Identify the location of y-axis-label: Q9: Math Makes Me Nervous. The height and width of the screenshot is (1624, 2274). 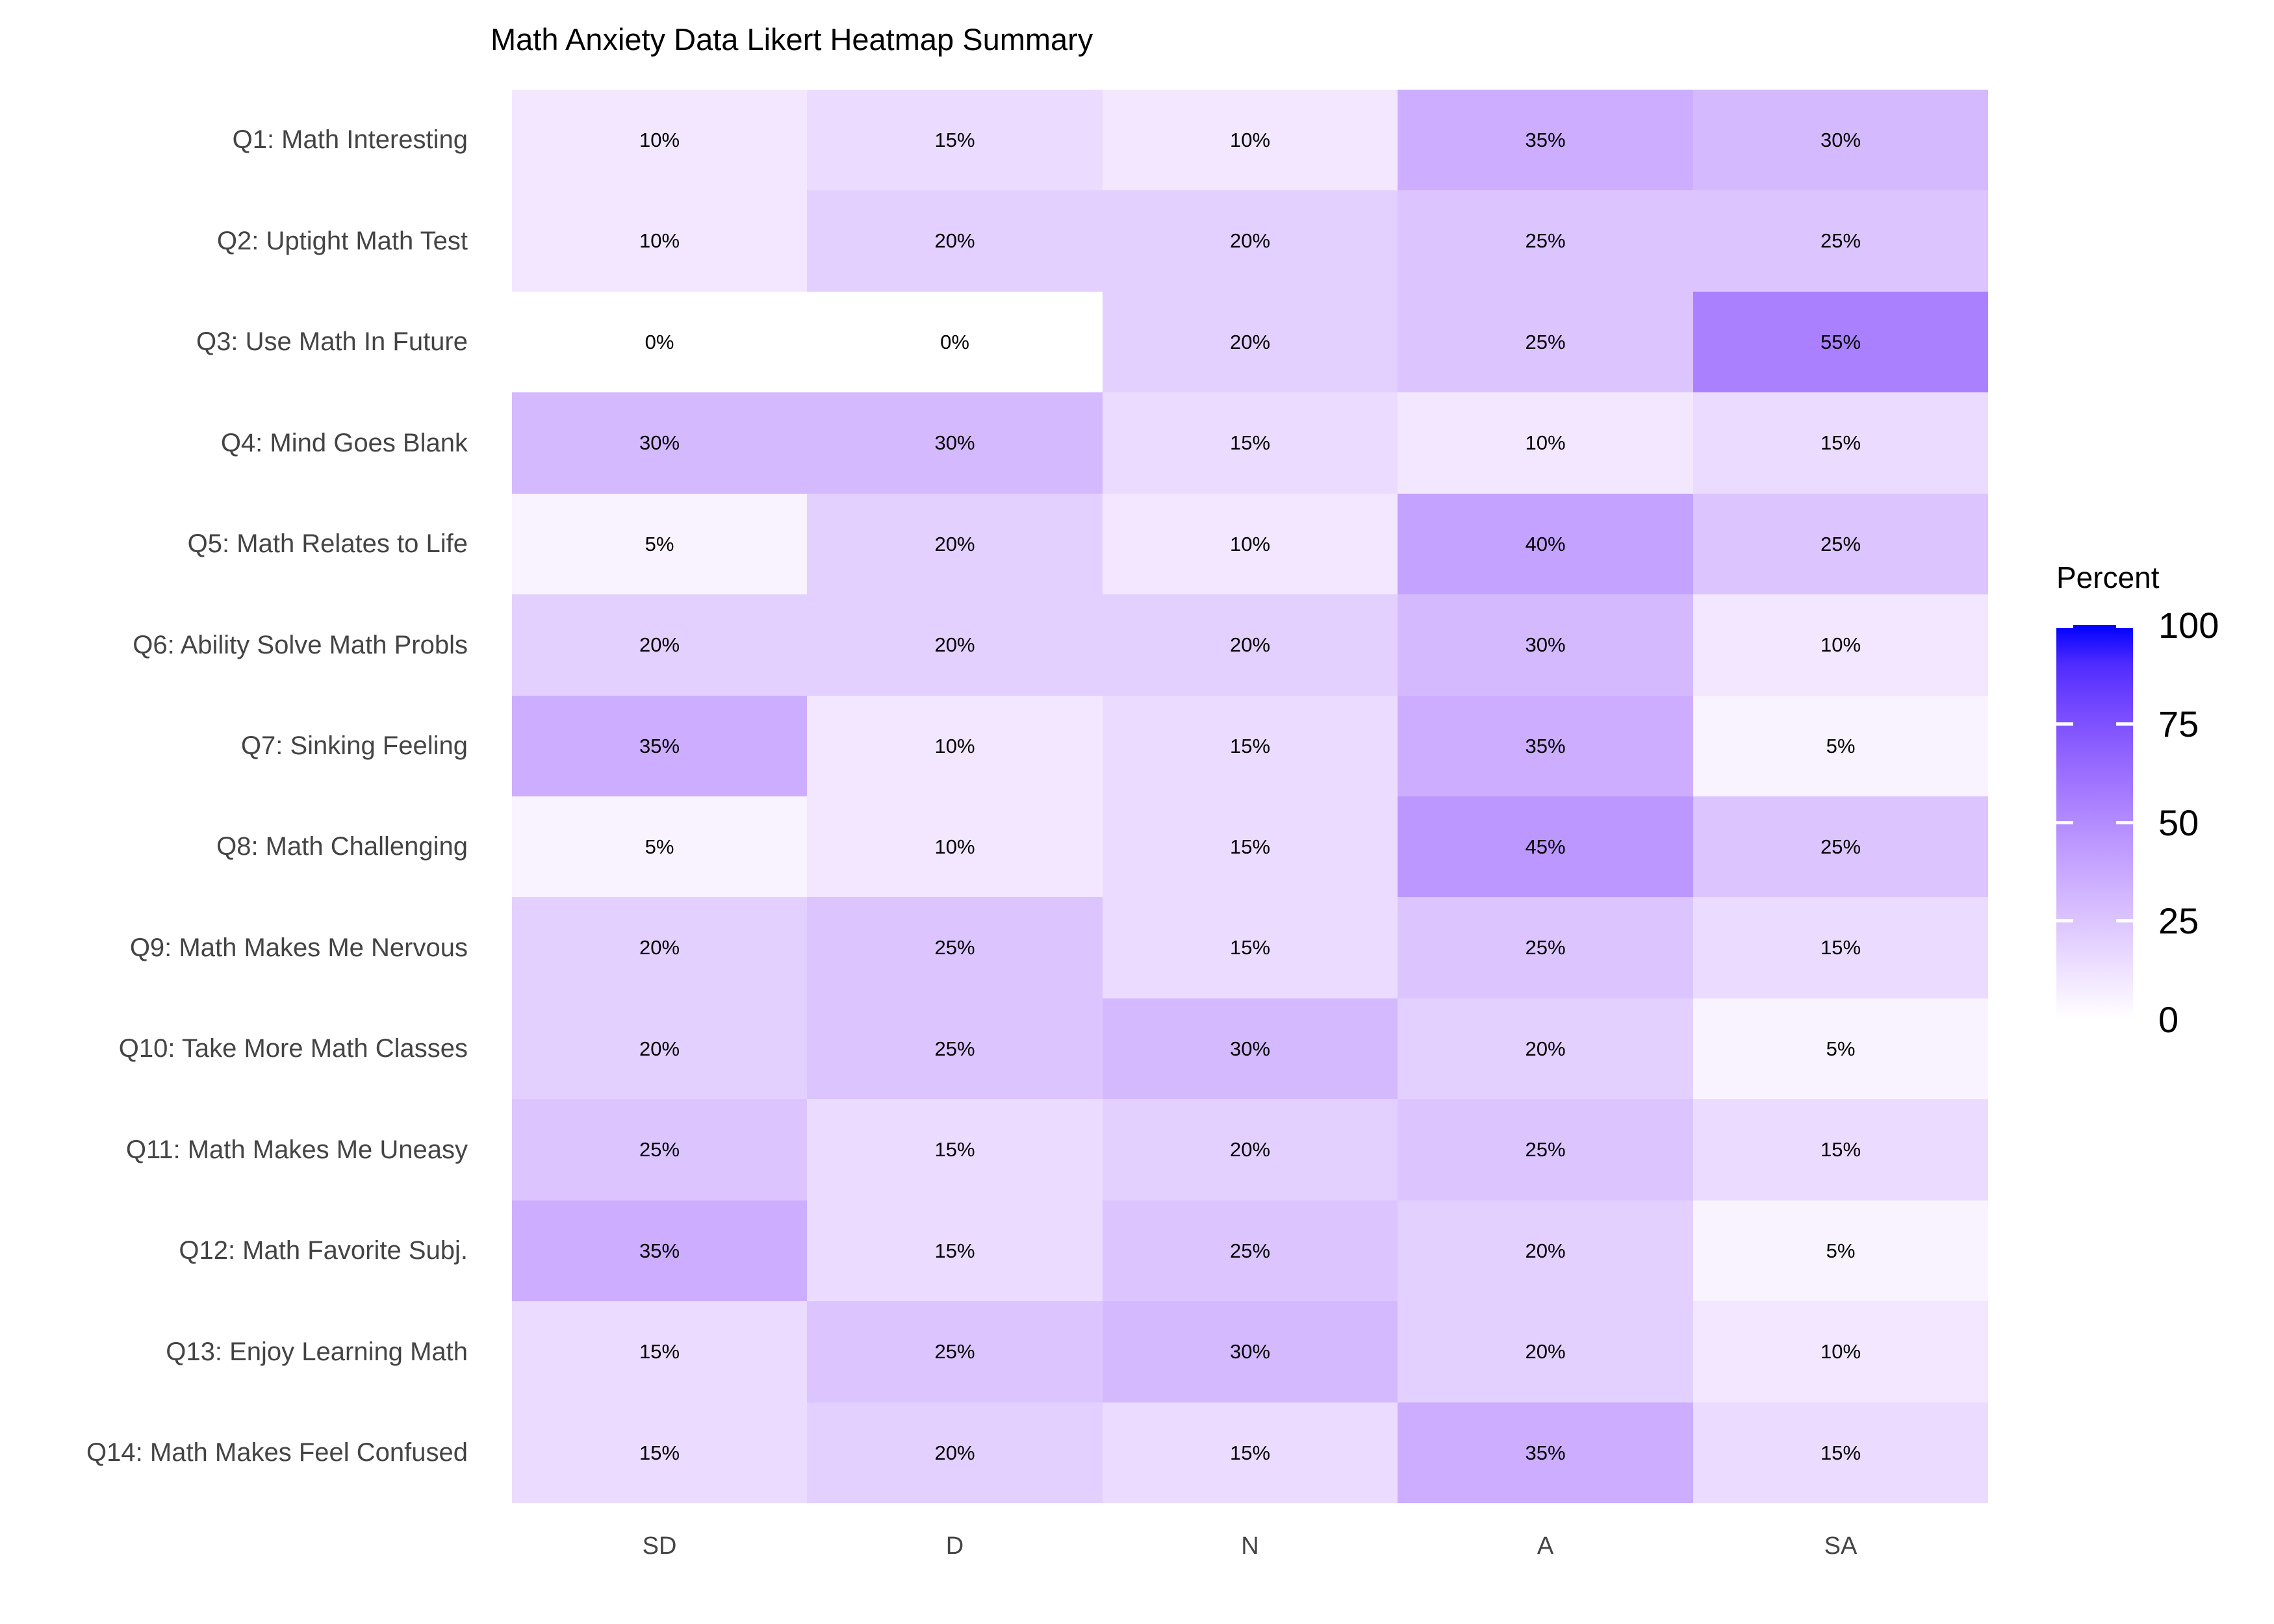
(298, 947).